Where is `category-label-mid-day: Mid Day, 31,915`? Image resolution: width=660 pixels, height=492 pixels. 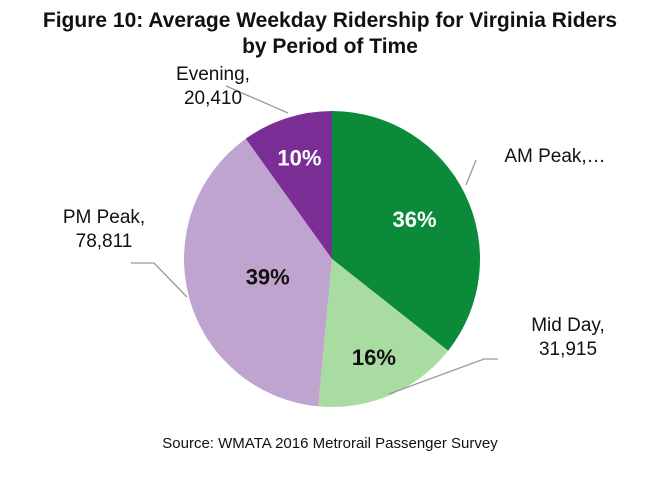 category-label-mid-day: Mid Day, 31,915 is located at coordinates (568, 337).